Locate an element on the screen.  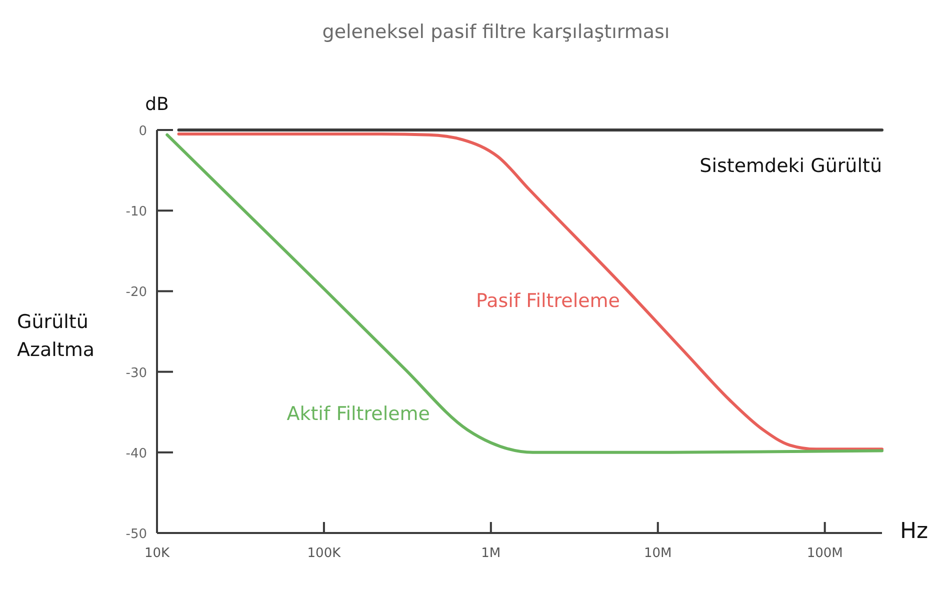
y-tick-label: 0 is located at coordinates (142, 131).